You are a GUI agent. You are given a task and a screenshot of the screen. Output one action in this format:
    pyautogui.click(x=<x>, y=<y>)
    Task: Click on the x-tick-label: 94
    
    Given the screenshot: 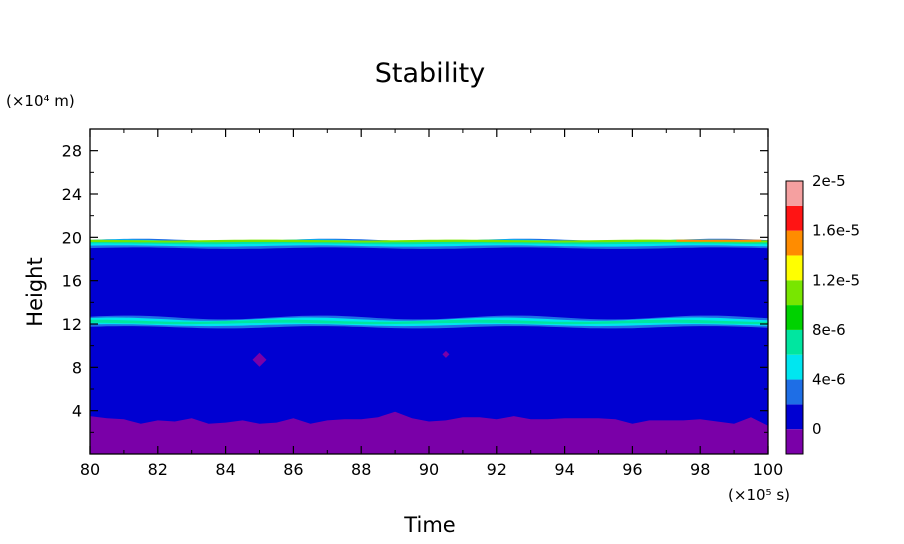 What is the action you would take?
    pyautogui.click(x=564, y=469)
    